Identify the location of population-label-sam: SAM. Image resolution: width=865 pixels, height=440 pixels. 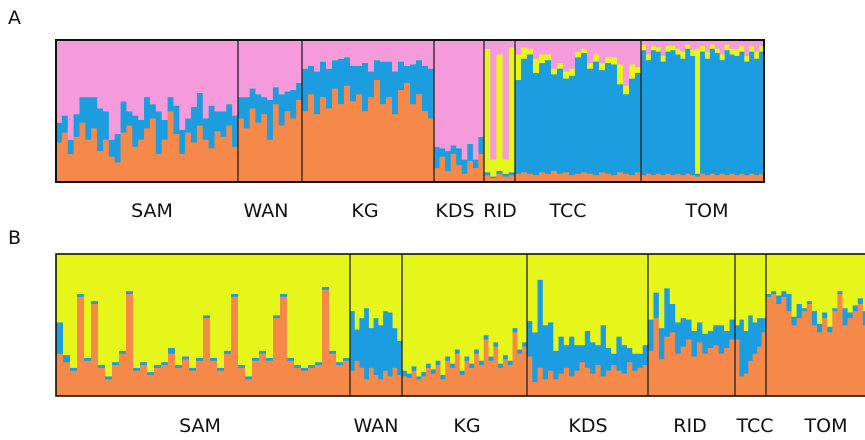
(152, 211).